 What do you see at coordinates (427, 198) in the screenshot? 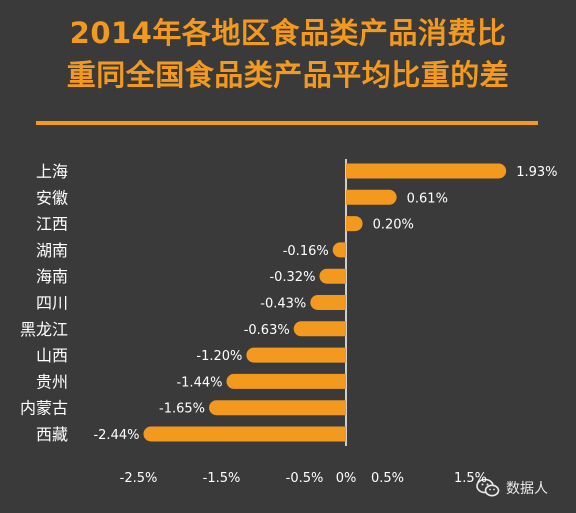
I see `value-label: 0.61%` at bounding box center [427, 198].